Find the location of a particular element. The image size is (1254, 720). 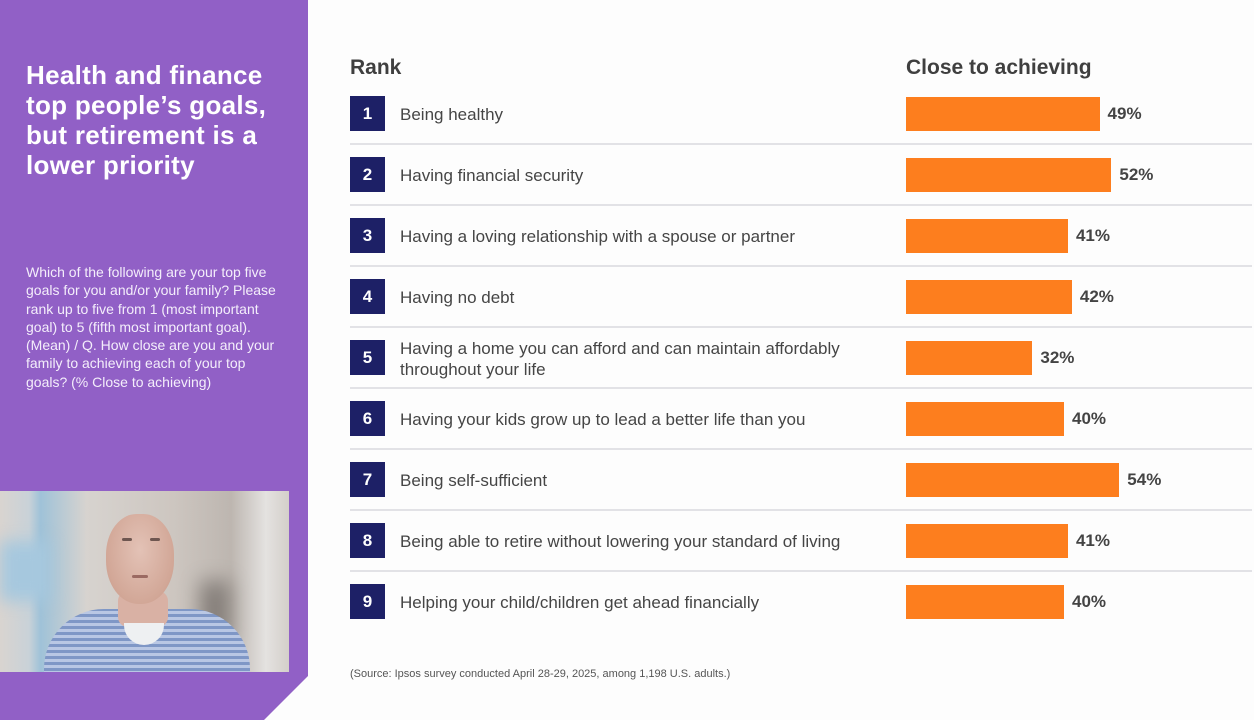

presenter-video is located at coordinates (144, 581).